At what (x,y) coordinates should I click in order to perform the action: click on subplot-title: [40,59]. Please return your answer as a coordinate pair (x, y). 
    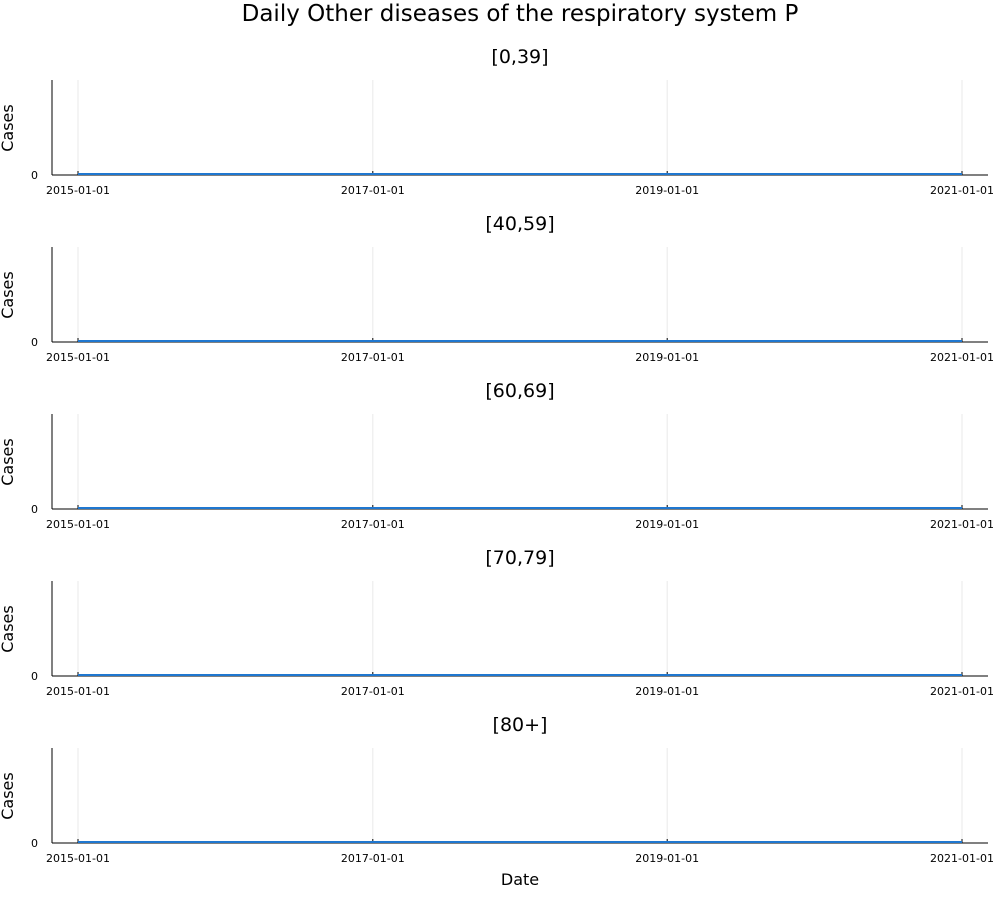
    Looking at the image, I should click on (520, 224).